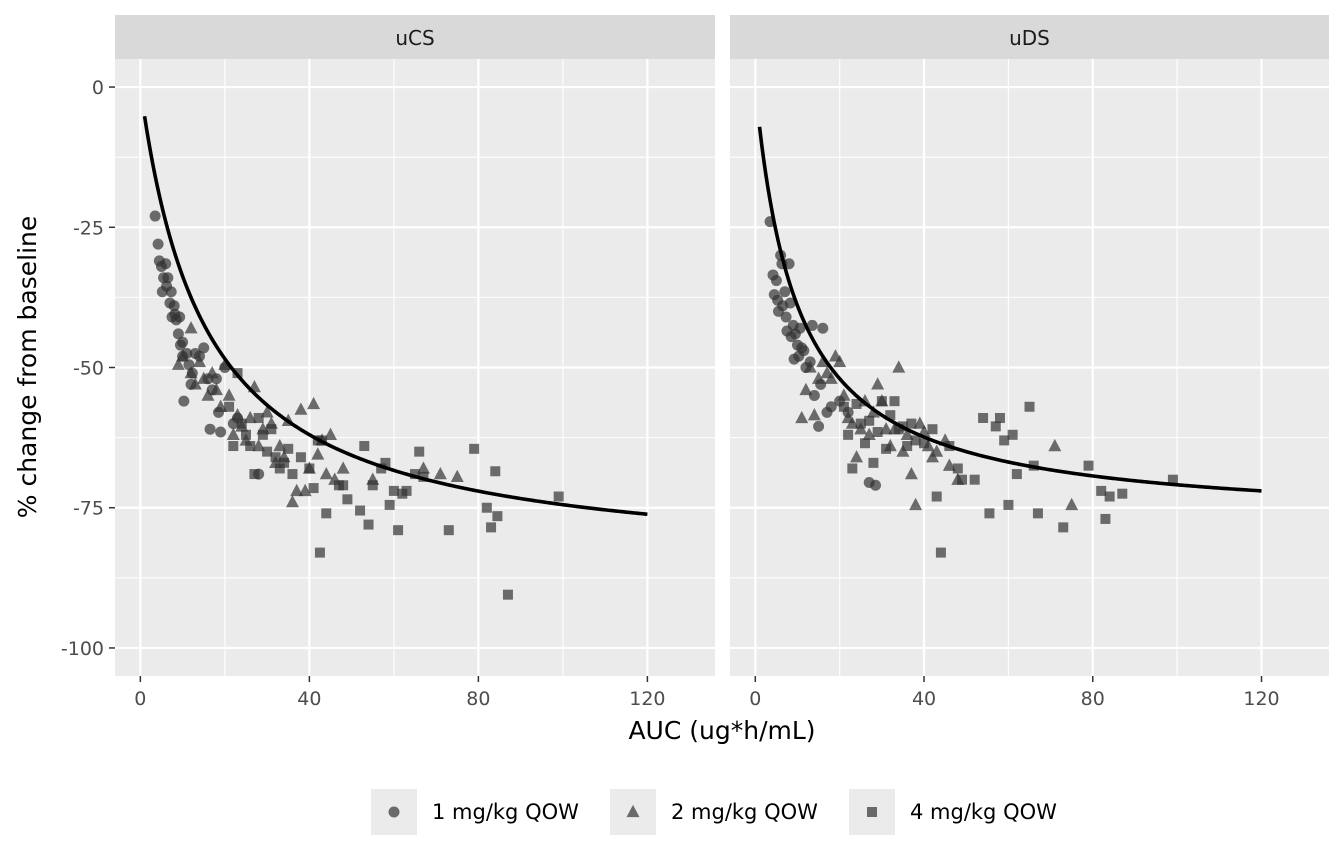 The width and height of the screenshot is (1344, 864). I want to click on y-tick-label: -100, so click(82, 649).